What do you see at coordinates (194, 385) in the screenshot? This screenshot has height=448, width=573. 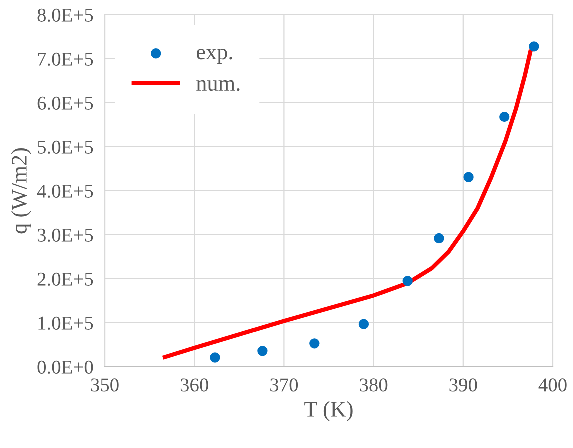 I see `x-tick-label: 360` at bounding box center [194, 385].